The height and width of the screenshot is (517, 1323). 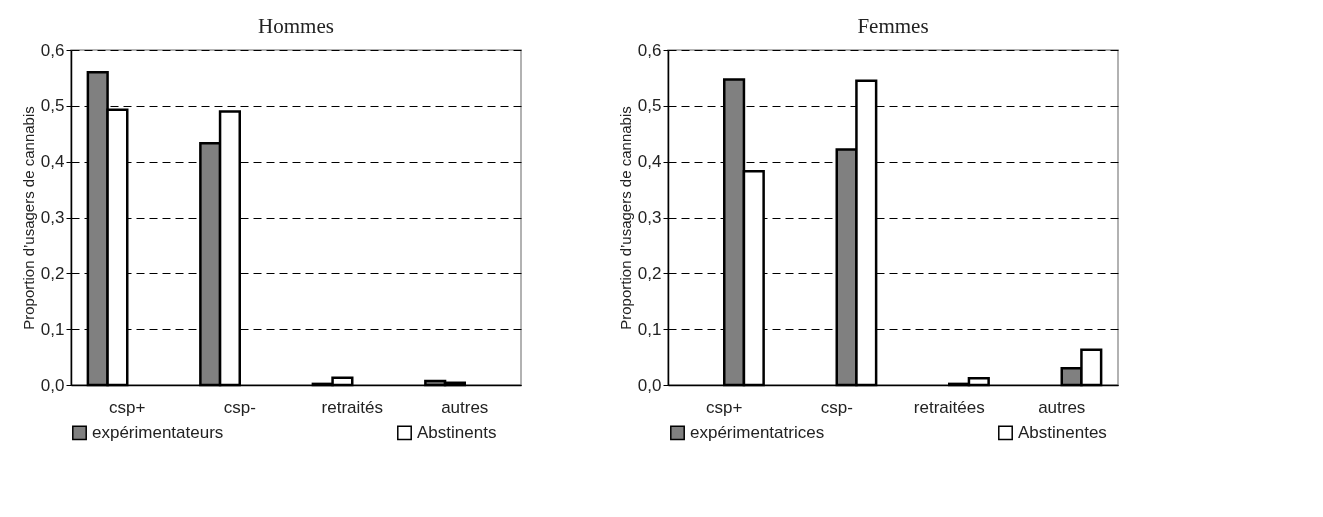 I want to click on legend-label: Abstinentes, so click(x=1062, y=432).